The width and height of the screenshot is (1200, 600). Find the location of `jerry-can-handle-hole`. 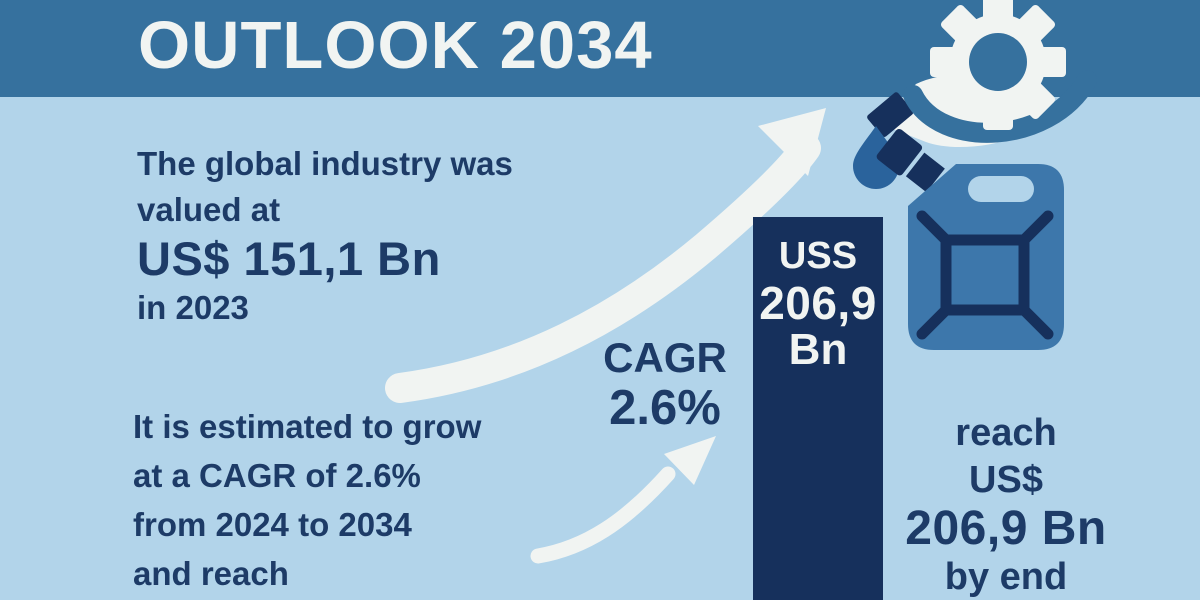

jerry-can-handle-hole is located at coordinates (1001, 189).